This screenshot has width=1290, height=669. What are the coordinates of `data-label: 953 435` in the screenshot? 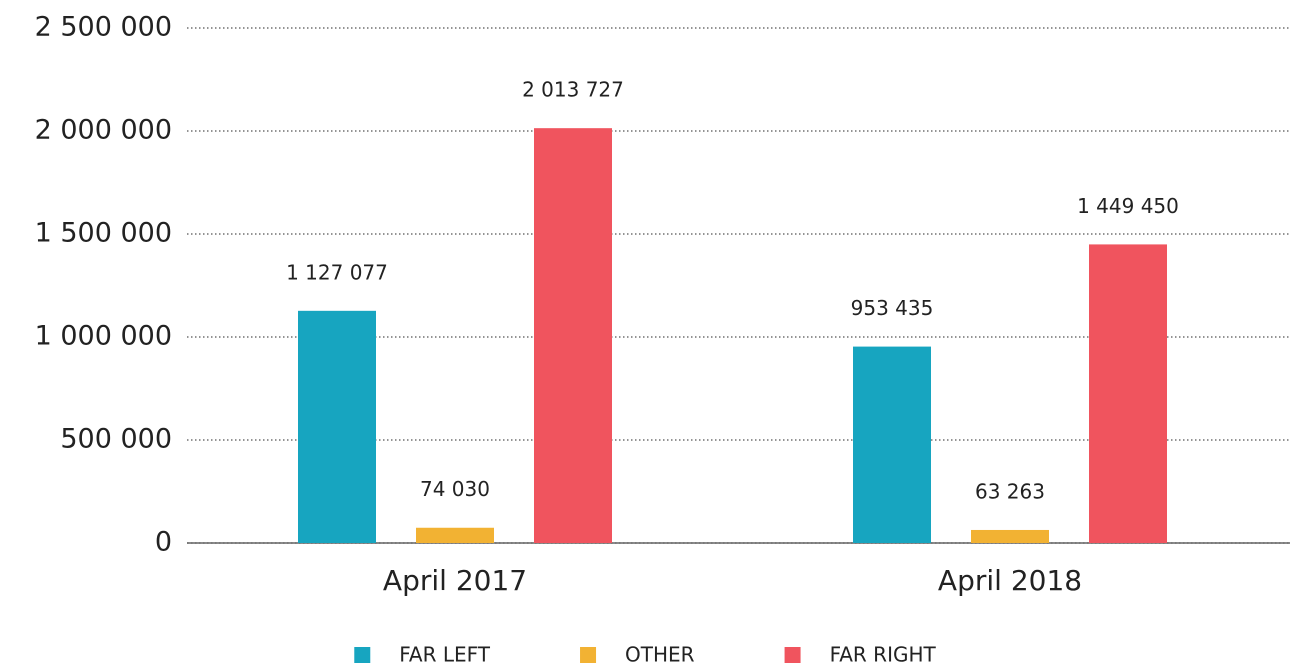 It's located at (892, 308).